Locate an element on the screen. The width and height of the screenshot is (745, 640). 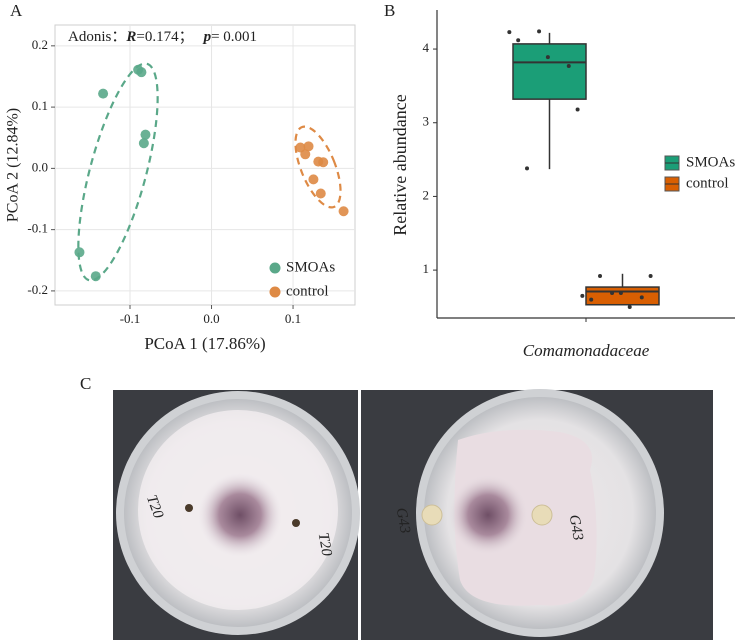
annotation-part: =0.174； is located at coordinates (164, 37).